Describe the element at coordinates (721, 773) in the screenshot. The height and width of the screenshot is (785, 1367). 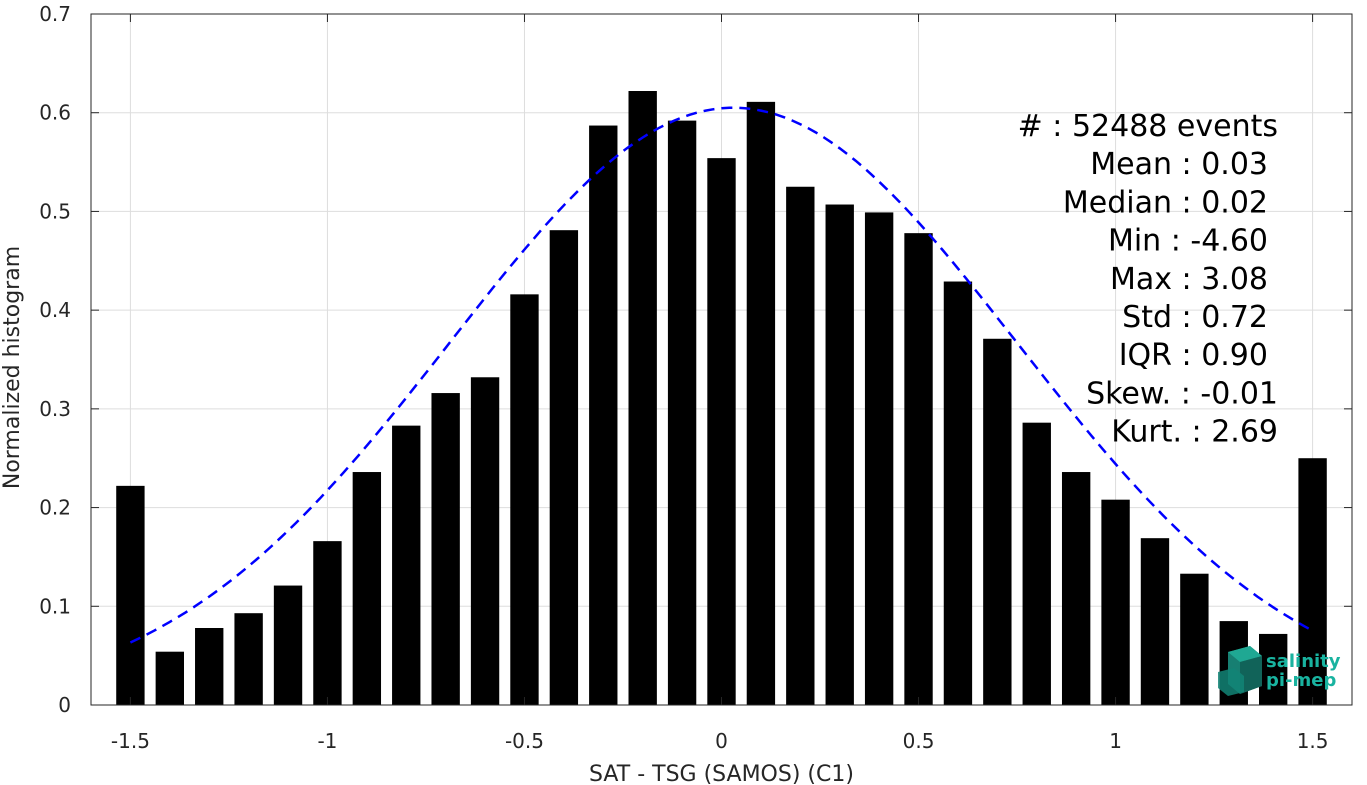
I see `x-axis-label: SAT - TSG (SAMOS) (C1)` at that location.